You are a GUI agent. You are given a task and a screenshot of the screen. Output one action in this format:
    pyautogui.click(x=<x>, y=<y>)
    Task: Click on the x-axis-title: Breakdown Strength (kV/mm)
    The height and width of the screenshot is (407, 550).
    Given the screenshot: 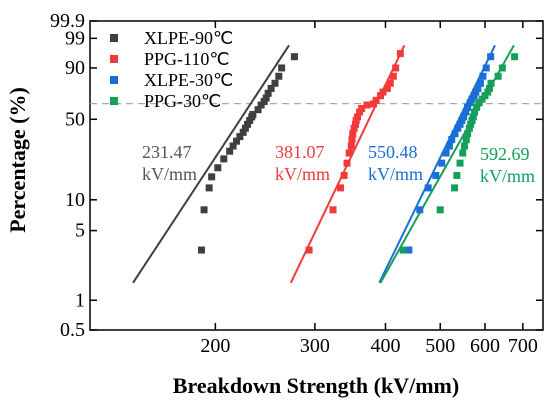 What is the action you would take?
    pyautogui.click(x=316, y=385)
    